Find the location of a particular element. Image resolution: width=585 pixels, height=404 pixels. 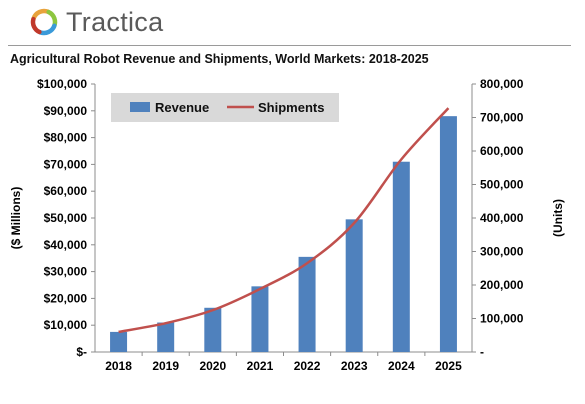

y2-axis-tick-label: 300,000 is located at coordinates (502, 252).